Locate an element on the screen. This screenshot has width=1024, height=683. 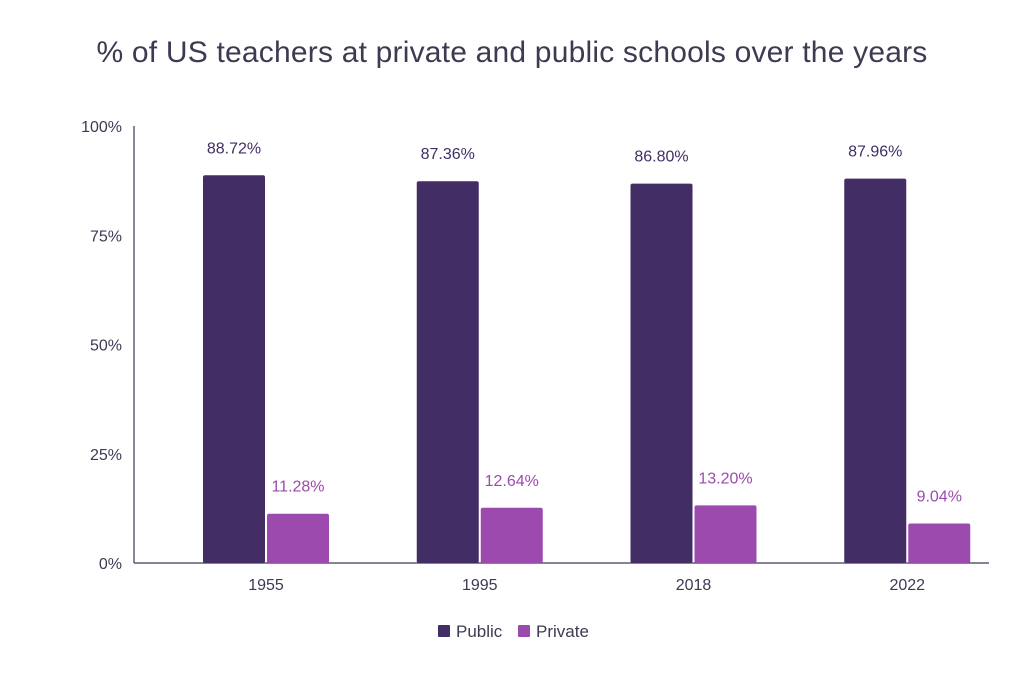
x-tick-label: 1995 is located at coordinates (480, 585).